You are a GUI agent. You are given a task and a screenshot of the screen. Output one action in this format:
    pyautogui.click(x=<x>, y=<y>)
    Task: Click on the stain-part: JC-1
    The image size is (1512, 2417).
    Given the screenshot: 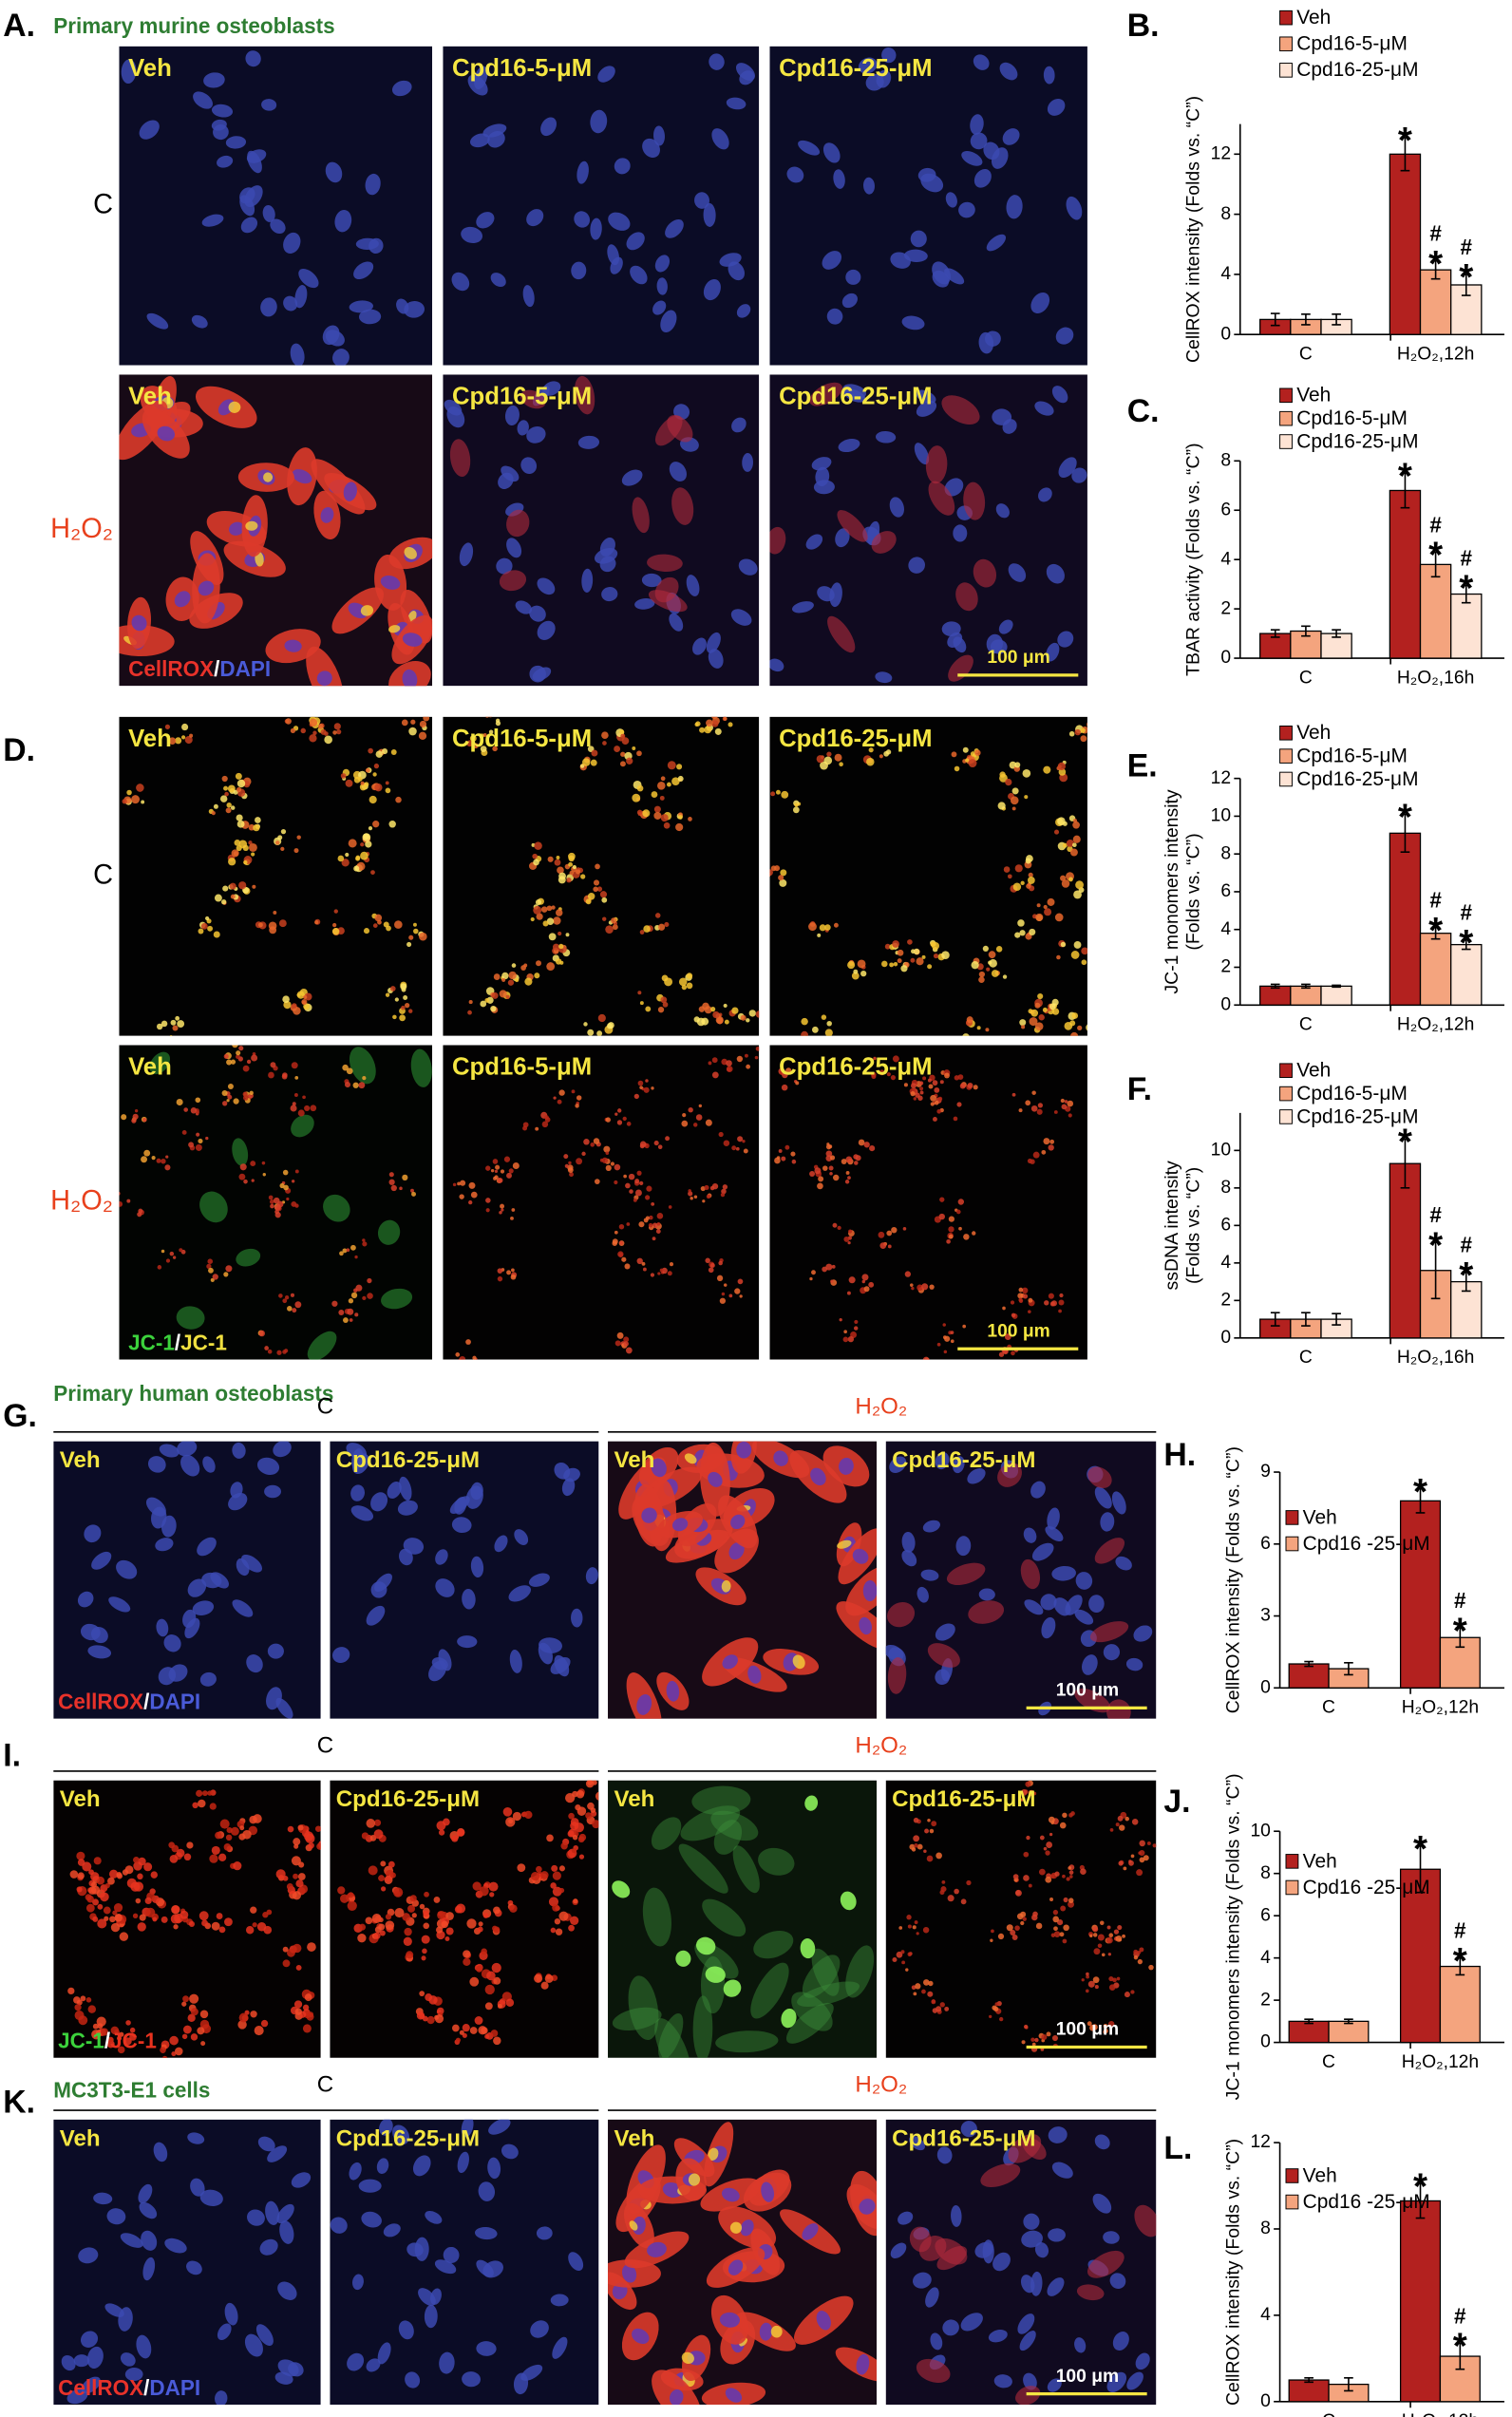 What is the action you would take?
    pyautogui.click(x=152, y=1342)
    